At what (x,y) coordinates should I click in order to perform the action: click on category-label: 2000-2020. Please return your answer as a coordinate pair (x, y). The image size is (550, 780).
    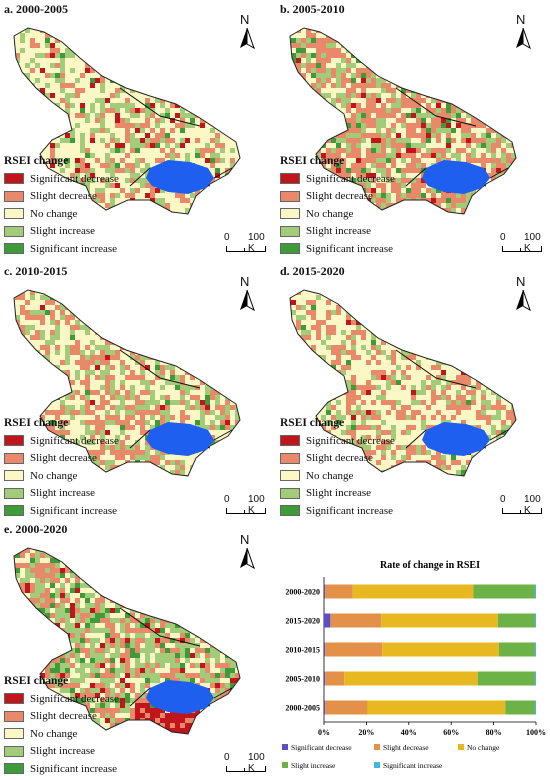
    Looking at the image, I should click on (302, 592).